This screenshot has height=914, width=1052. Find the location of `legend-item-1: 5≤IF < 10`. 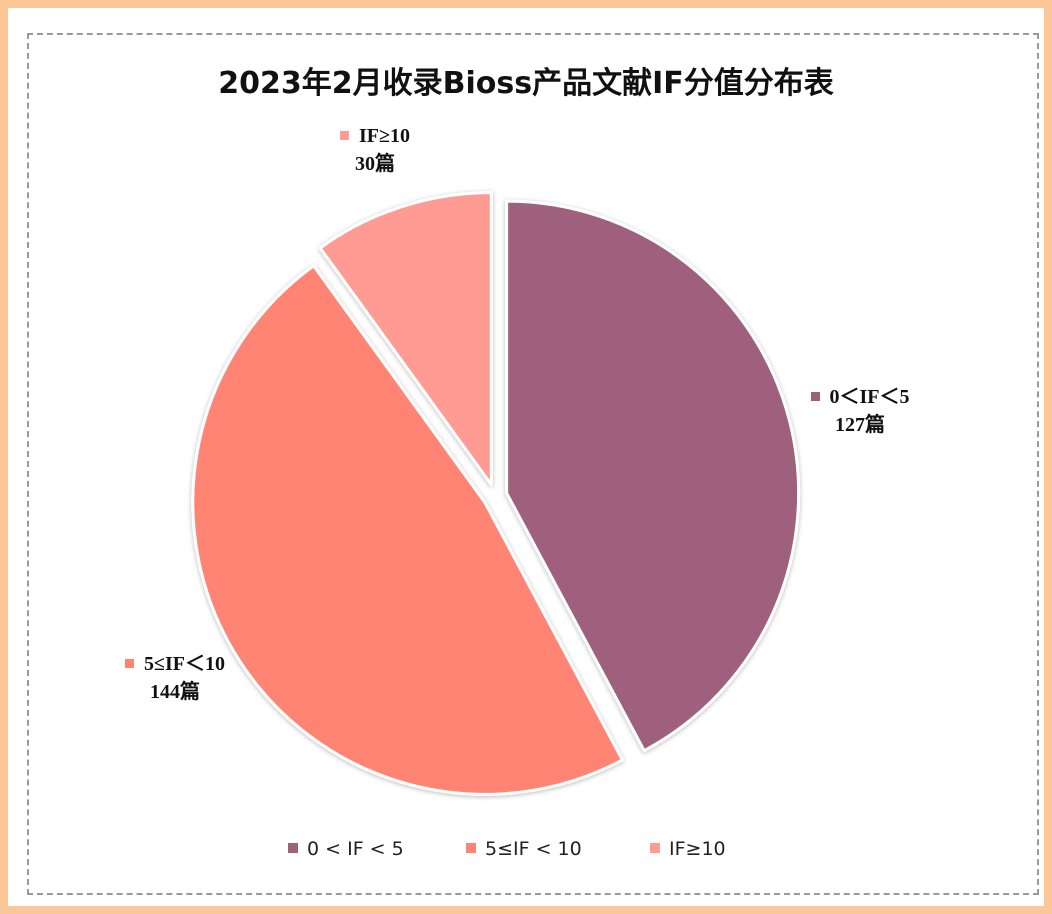

legend-item-1: 5≤IF < 10 is located at coordinates (524, 849).